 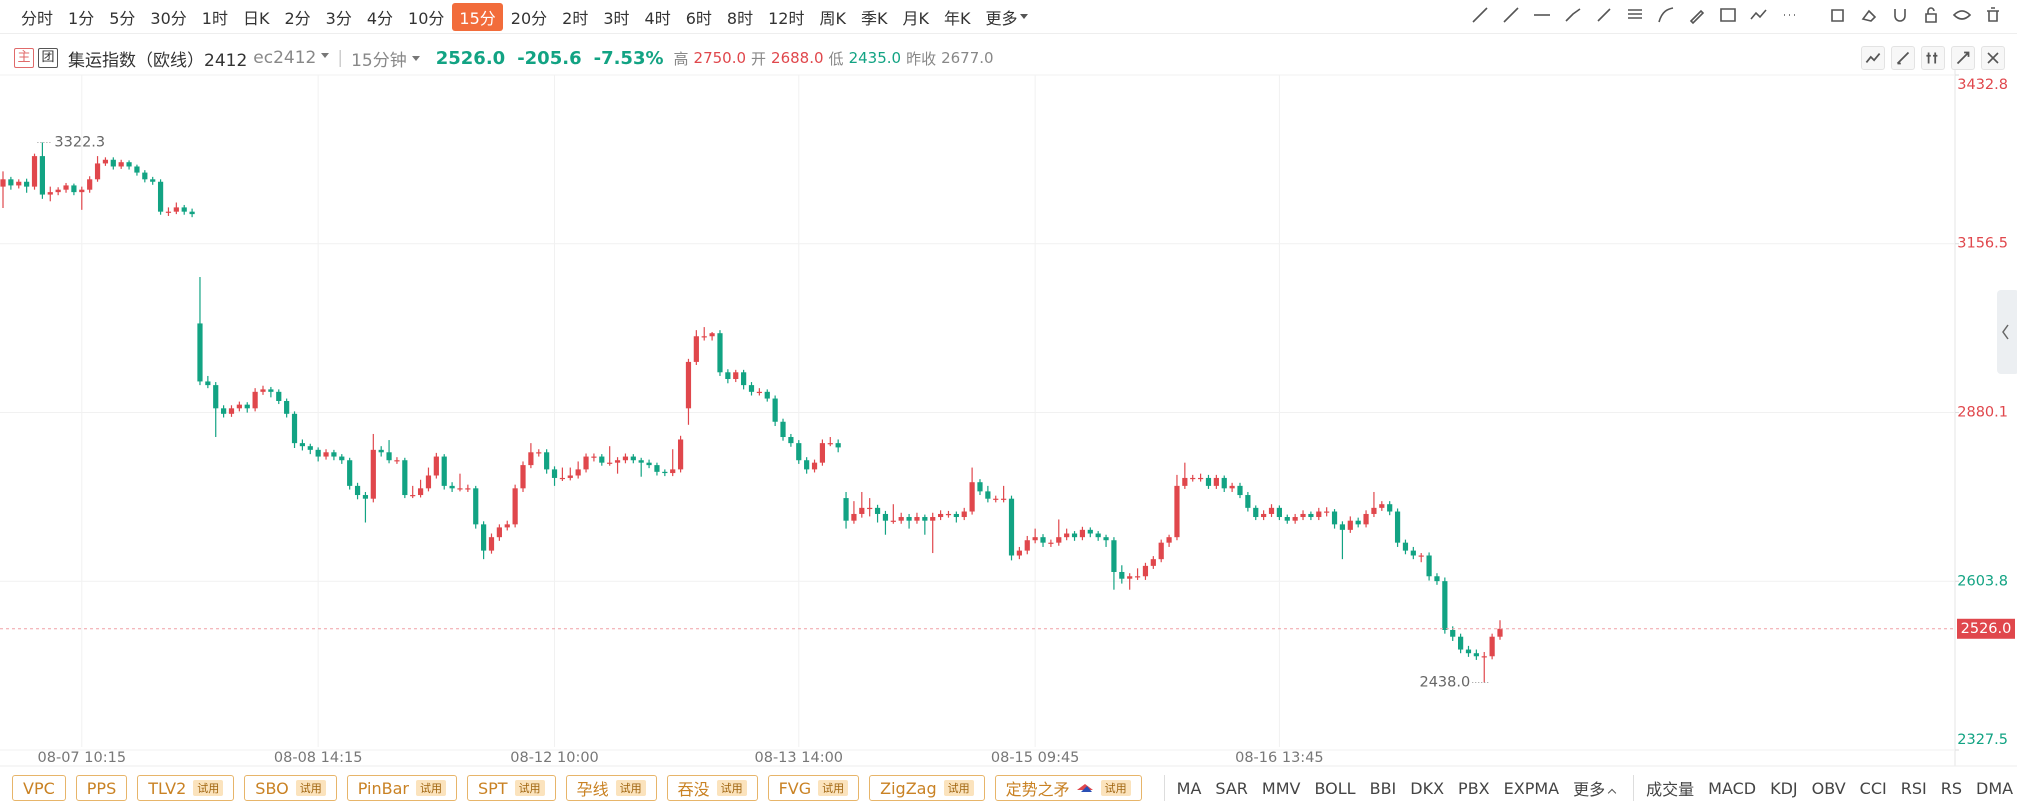 I want to click on period-button: 4时, so click(x=657, y=18).